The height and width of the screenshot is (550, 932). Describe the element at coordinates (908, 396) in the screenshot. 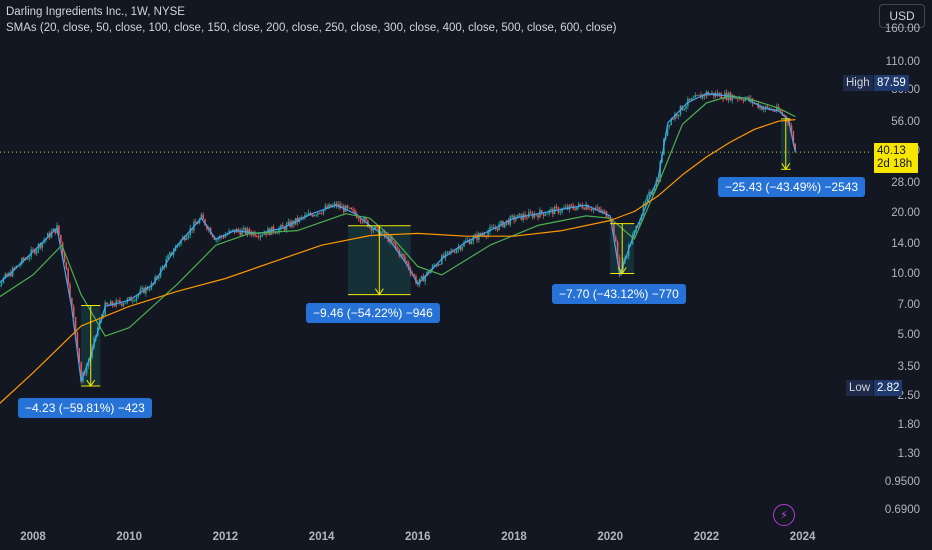

I see `y-tick-label: 2.50` at that location.